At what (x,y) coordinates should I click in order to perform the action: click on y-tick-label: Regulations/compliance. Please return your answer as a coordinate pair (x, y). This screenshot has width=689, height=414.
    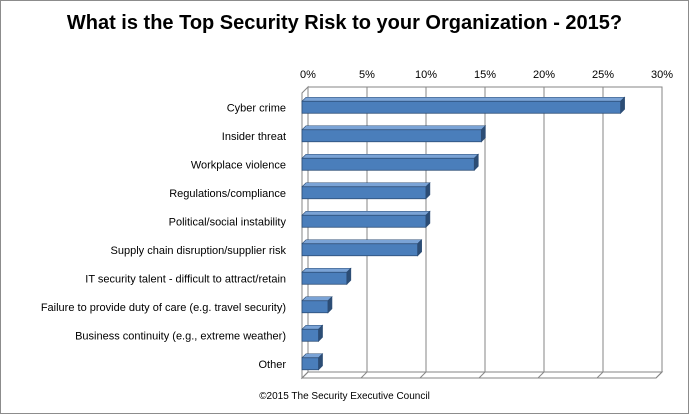
    Looking at the image, I should click on (227, 194).